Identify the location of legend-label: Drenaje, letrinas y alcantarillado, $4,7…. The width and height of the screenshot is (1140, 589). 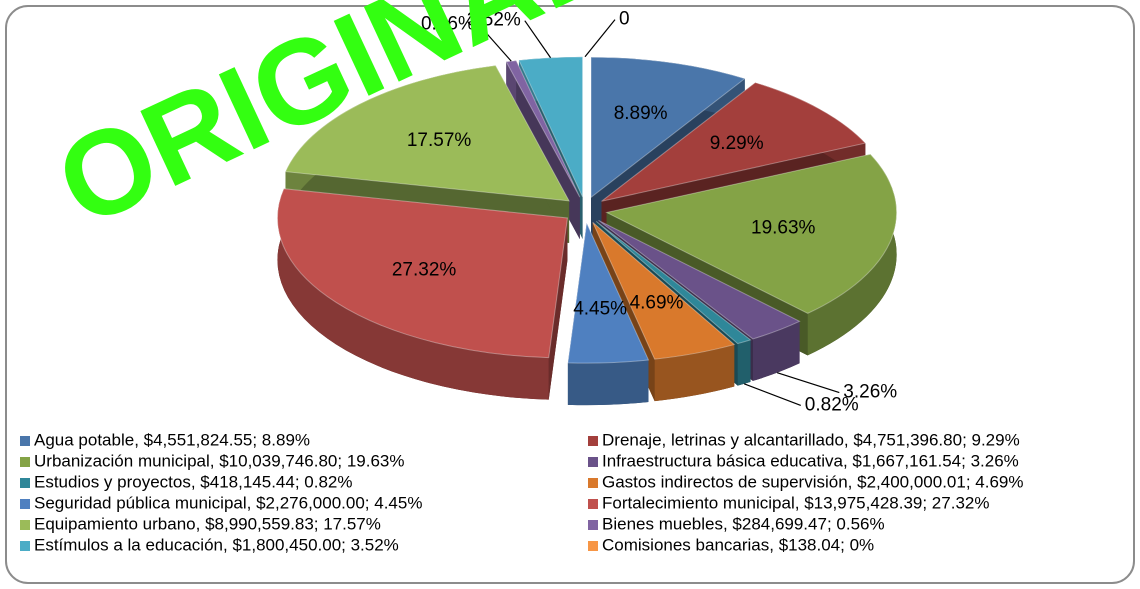
(811, 439).